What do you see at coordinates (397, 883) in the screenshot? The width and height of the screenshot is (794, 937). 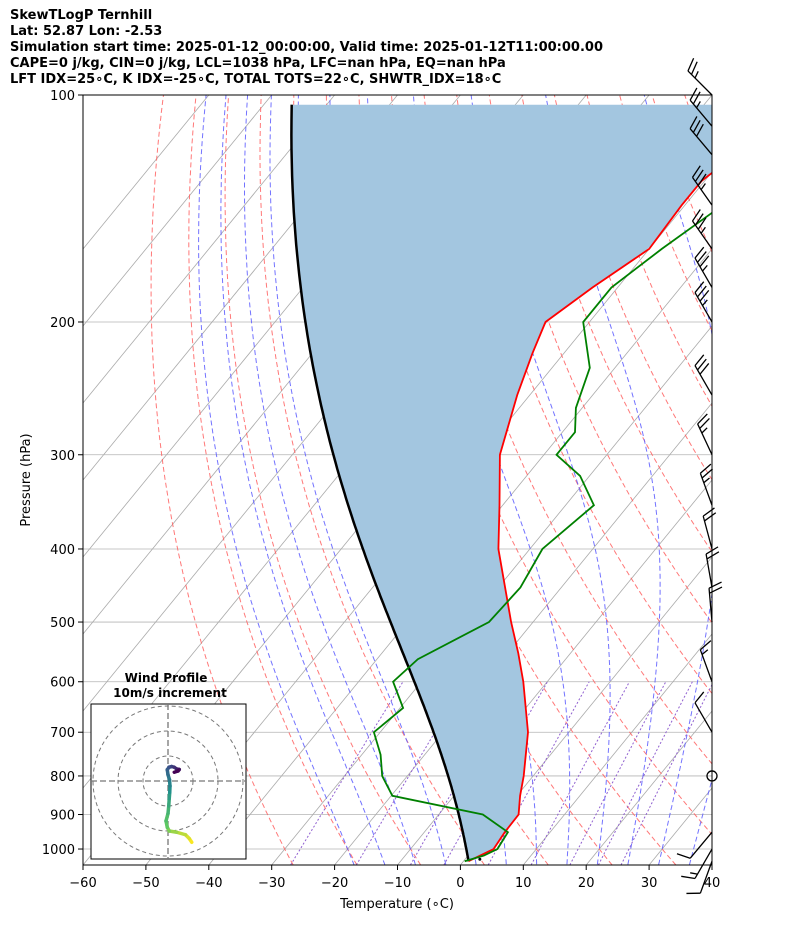 I see `x-tick-label: −10` at bounding box center [397, 883].